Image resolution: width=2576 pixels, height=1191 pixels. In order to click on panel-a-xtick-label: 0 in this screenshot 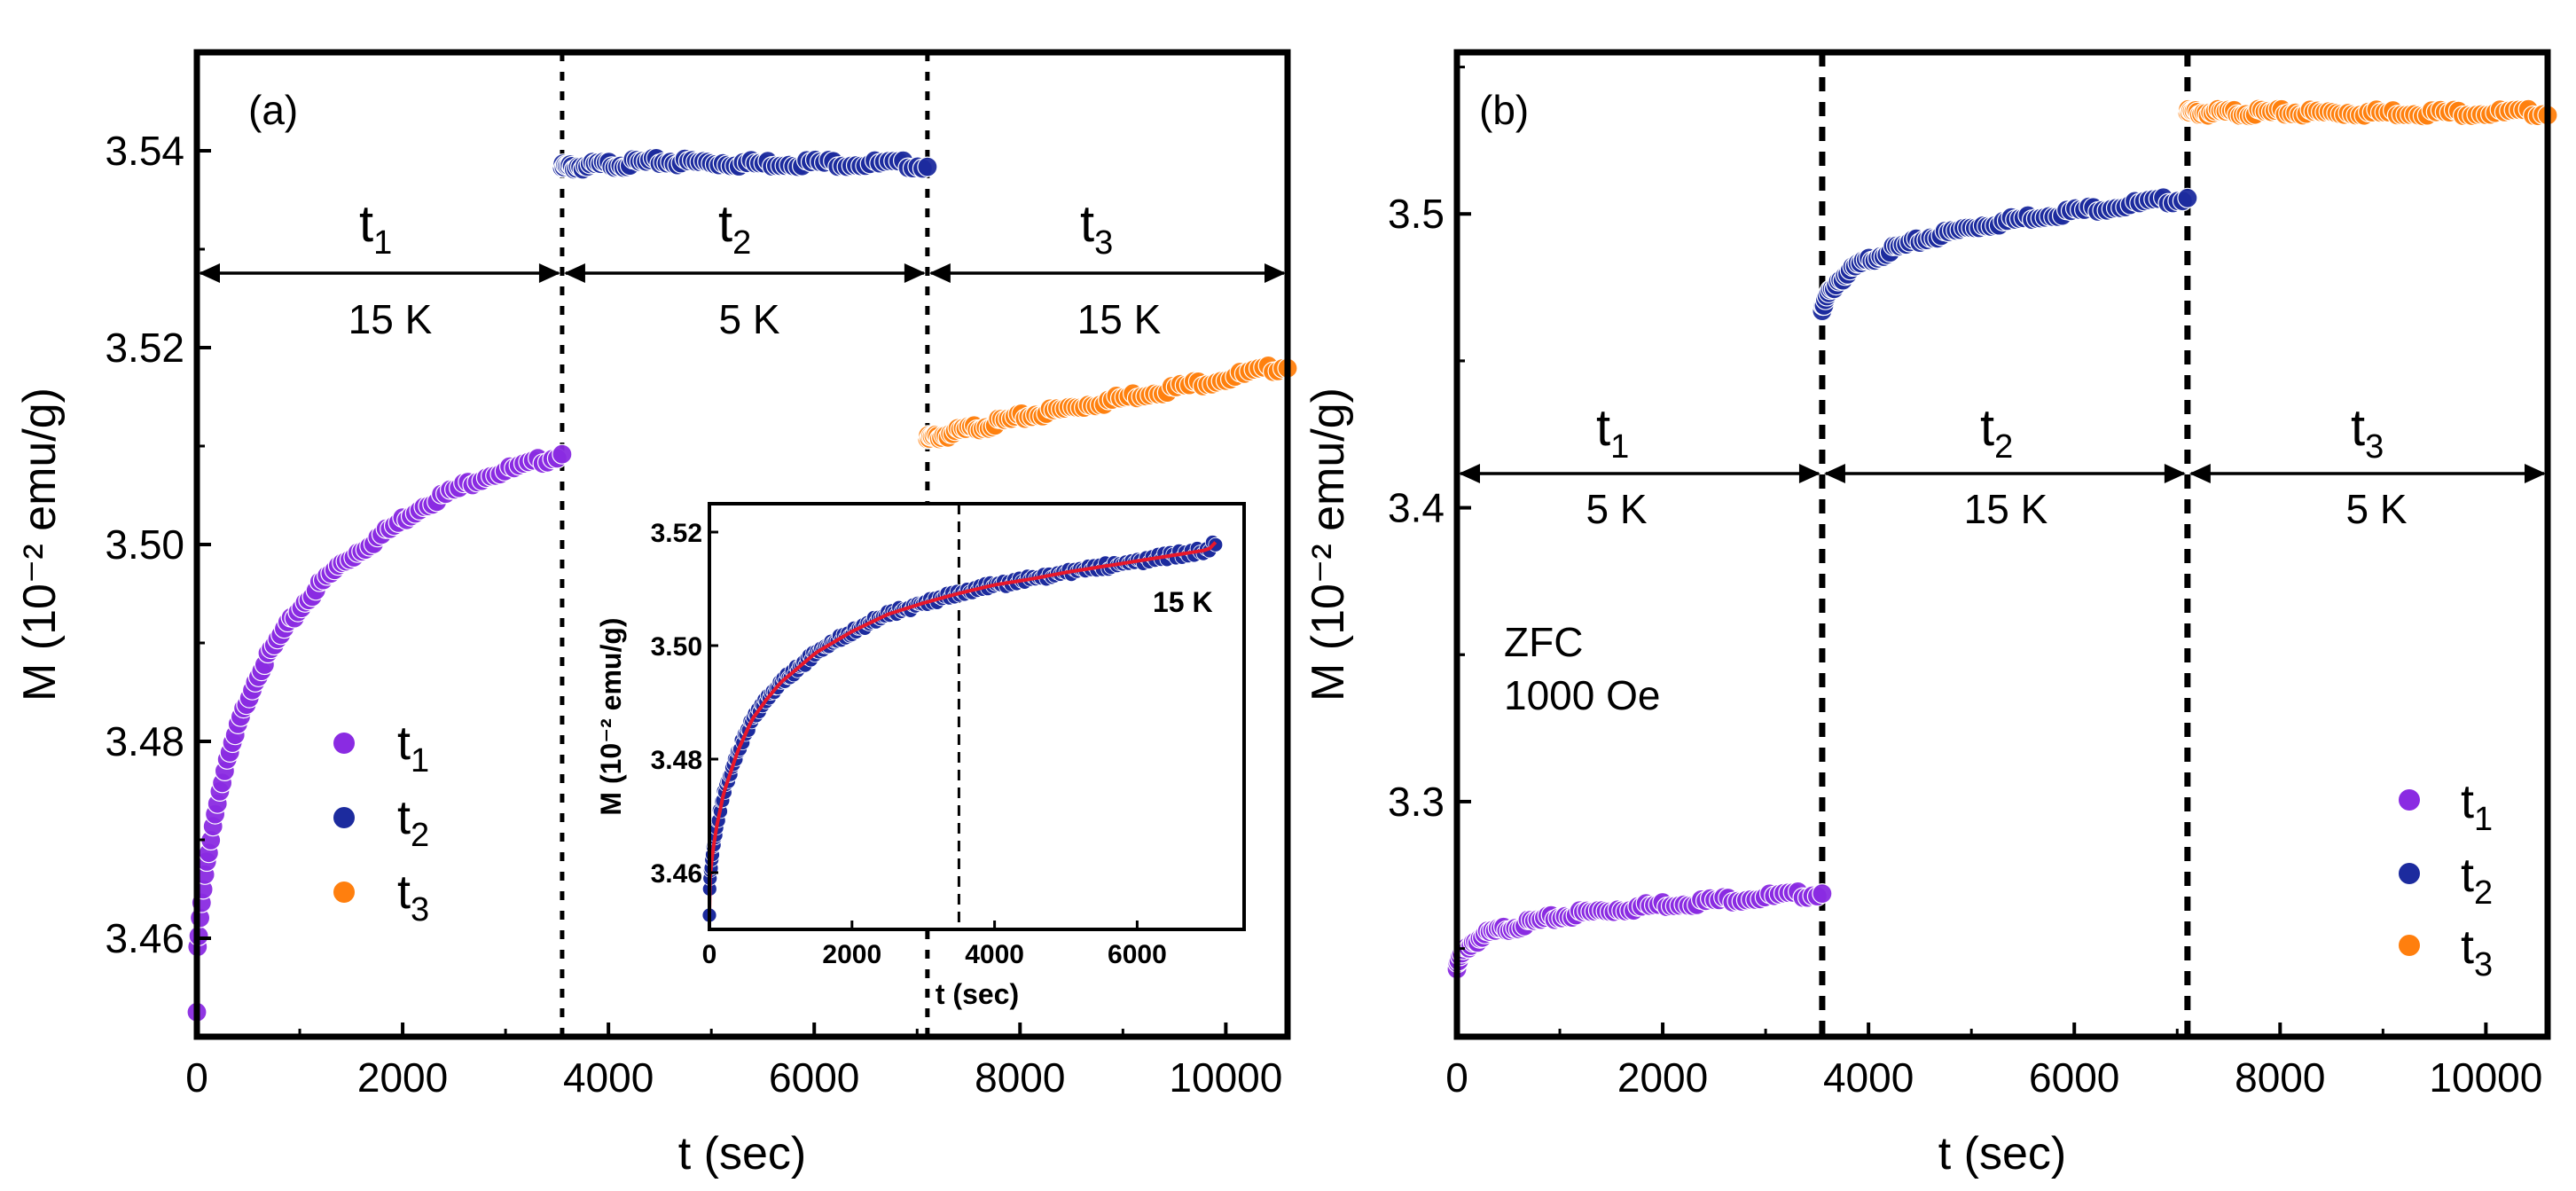, I will do `click(196, 1077)`.